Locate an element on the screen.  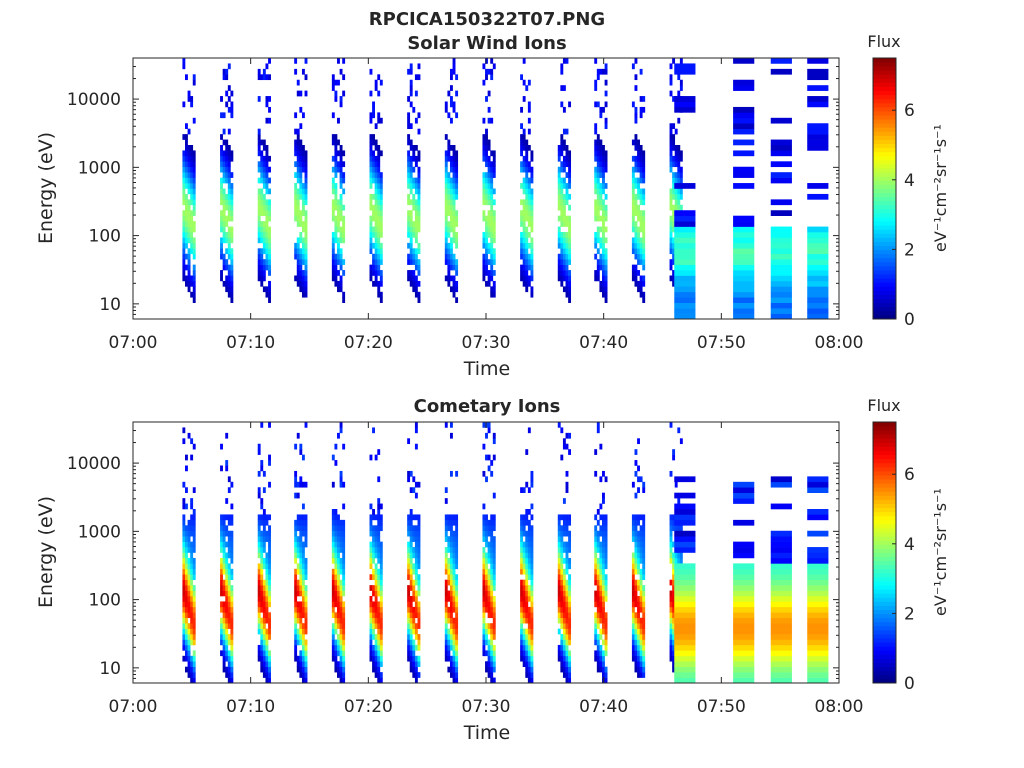
colorbar-swatch is located at coordinates (884, 559).